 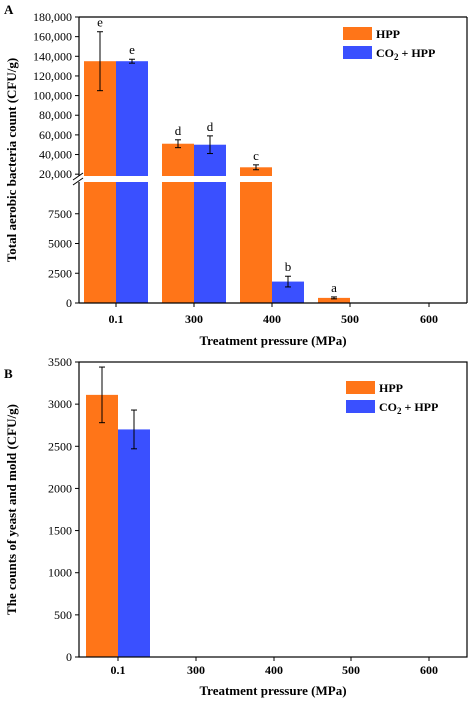 What do you see at coordinates (55, 174) in the screenshot?
I see `y-tick-label: 20,000` at bounding box center [55, 174].